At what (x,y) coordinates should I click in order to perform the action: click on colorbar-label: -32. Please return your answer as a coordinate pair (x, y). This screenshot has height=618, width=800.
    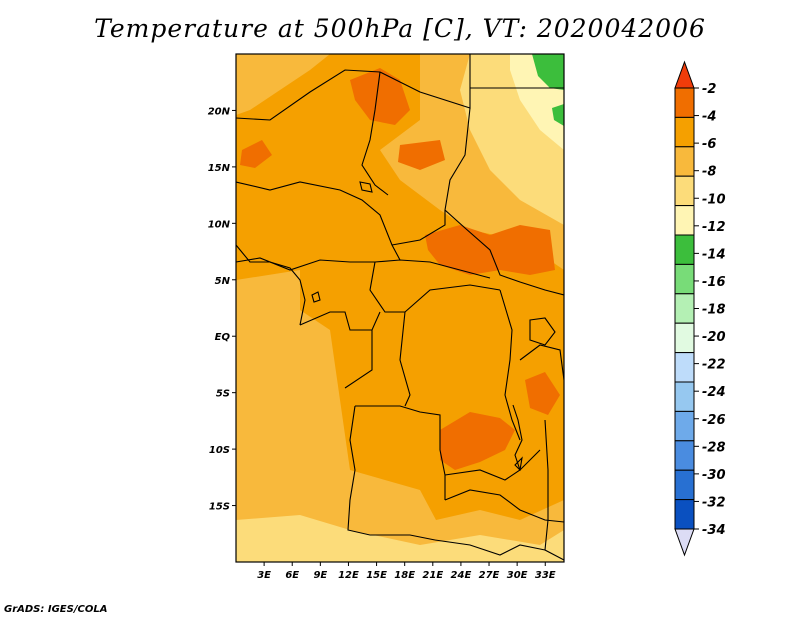
    Looking at the image, I should click on (714, 502).